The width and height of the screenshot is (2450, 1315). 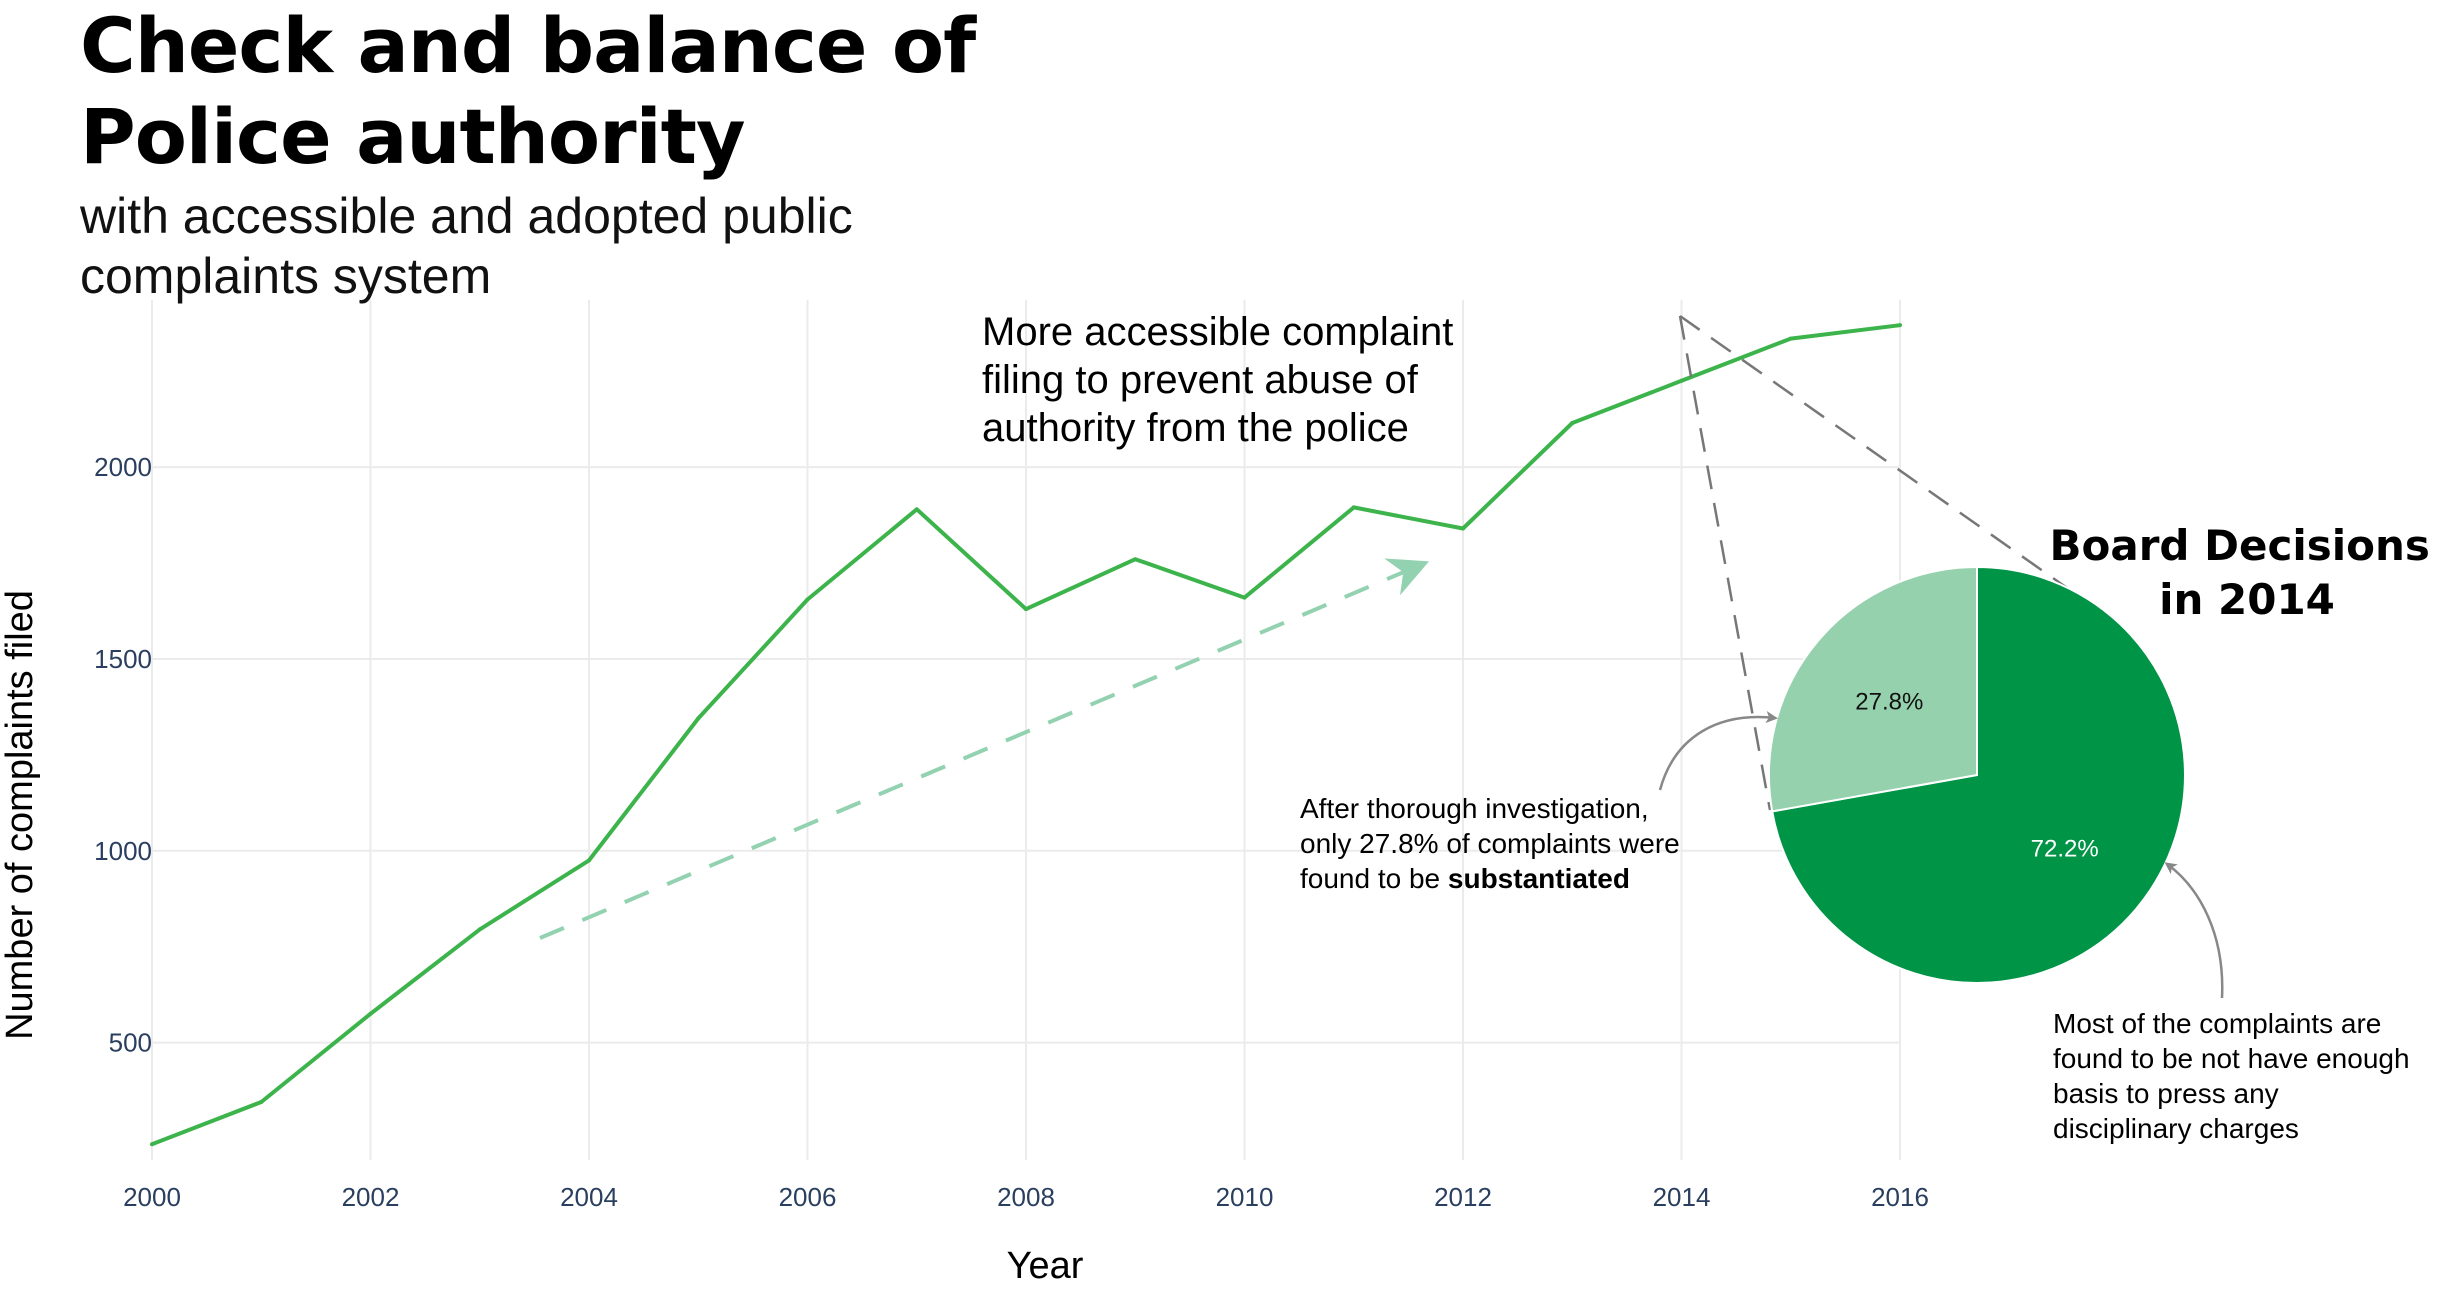 I want to click on not-substantiated-annotation-line-2: found to be not have enough, so click(x=2231, y=1058).